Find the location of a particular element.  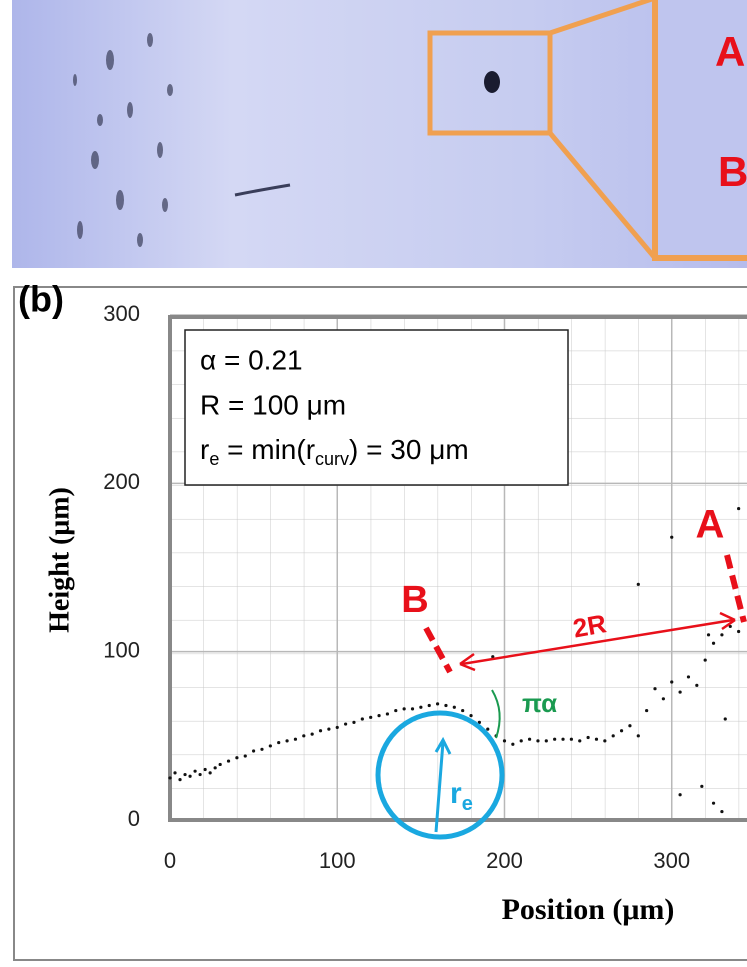

panel-label: (b) is located at coordinates (41, 299).